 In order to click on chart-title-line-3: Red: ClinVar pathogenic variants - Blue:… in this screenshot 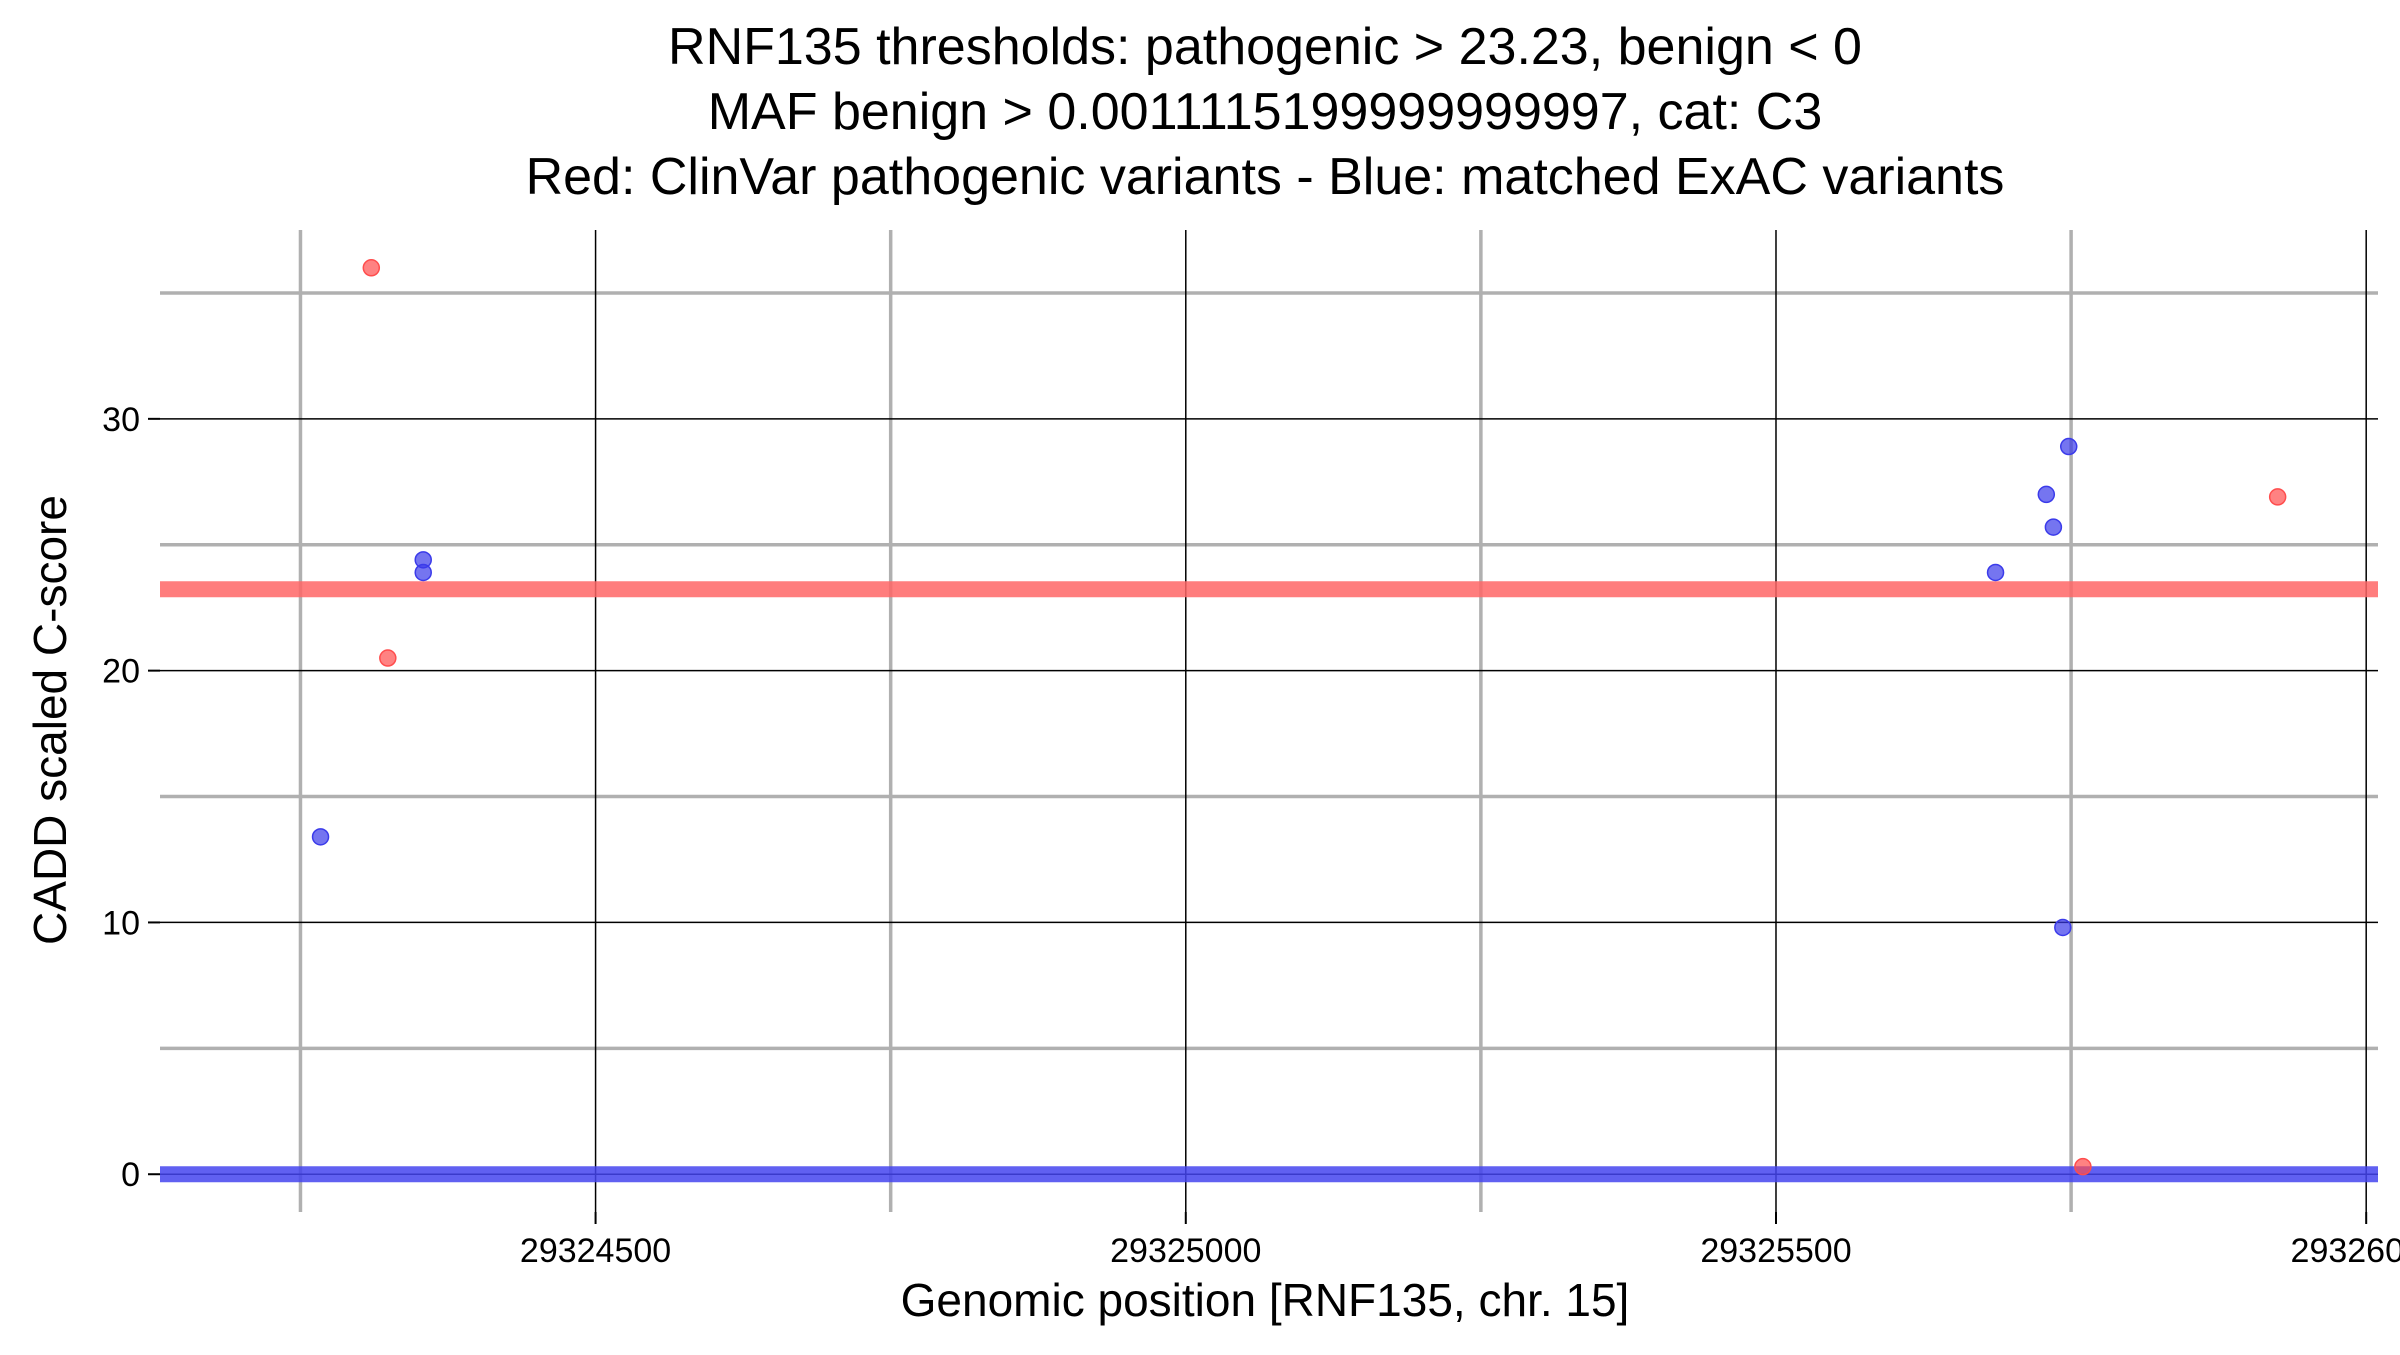, I will do `click(1265, 177)`.